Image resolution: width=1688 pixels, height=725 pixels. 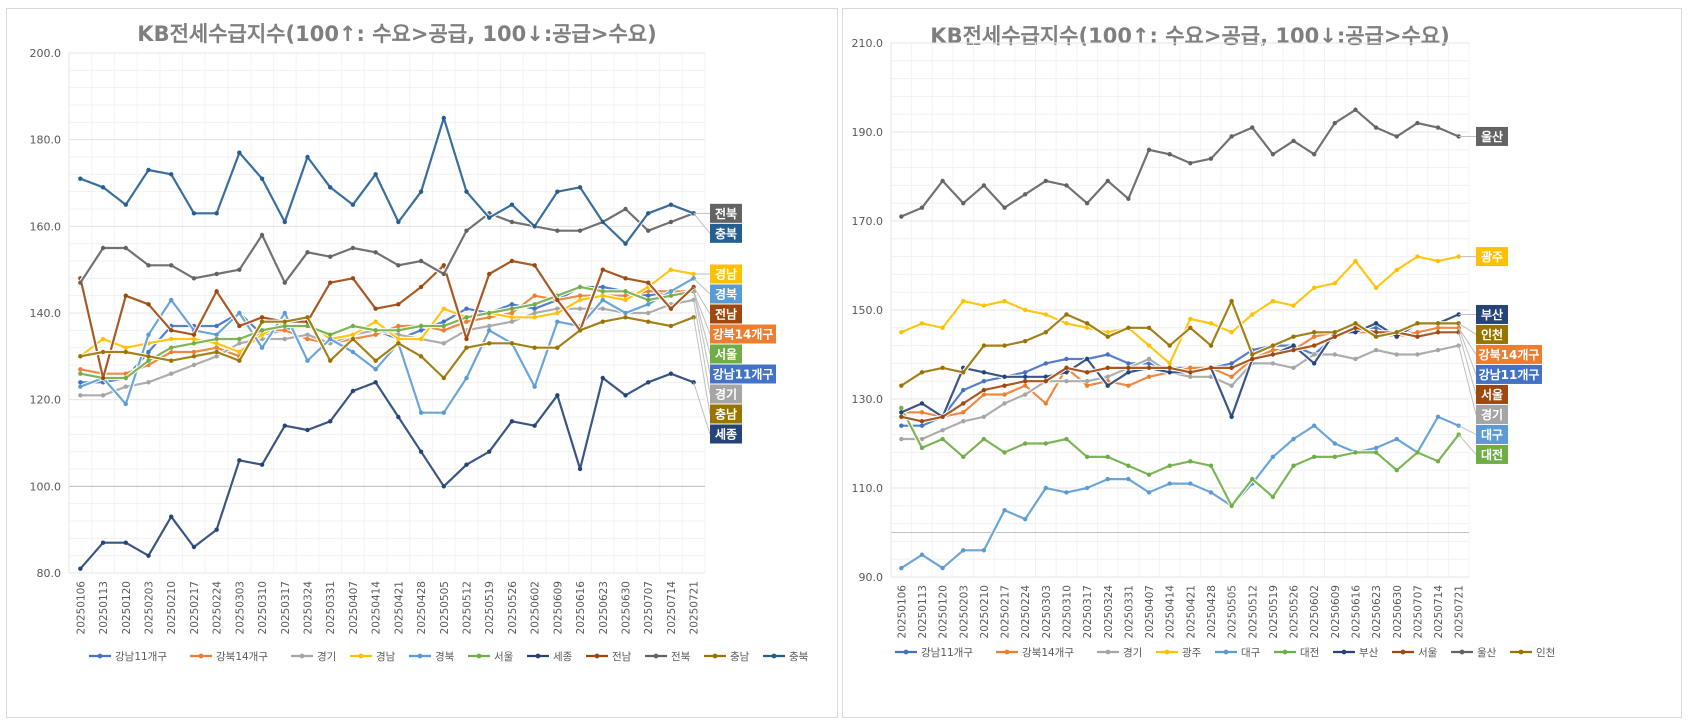 I want to click on x-tick-label: 20250224, so click(x=1026, y=612).